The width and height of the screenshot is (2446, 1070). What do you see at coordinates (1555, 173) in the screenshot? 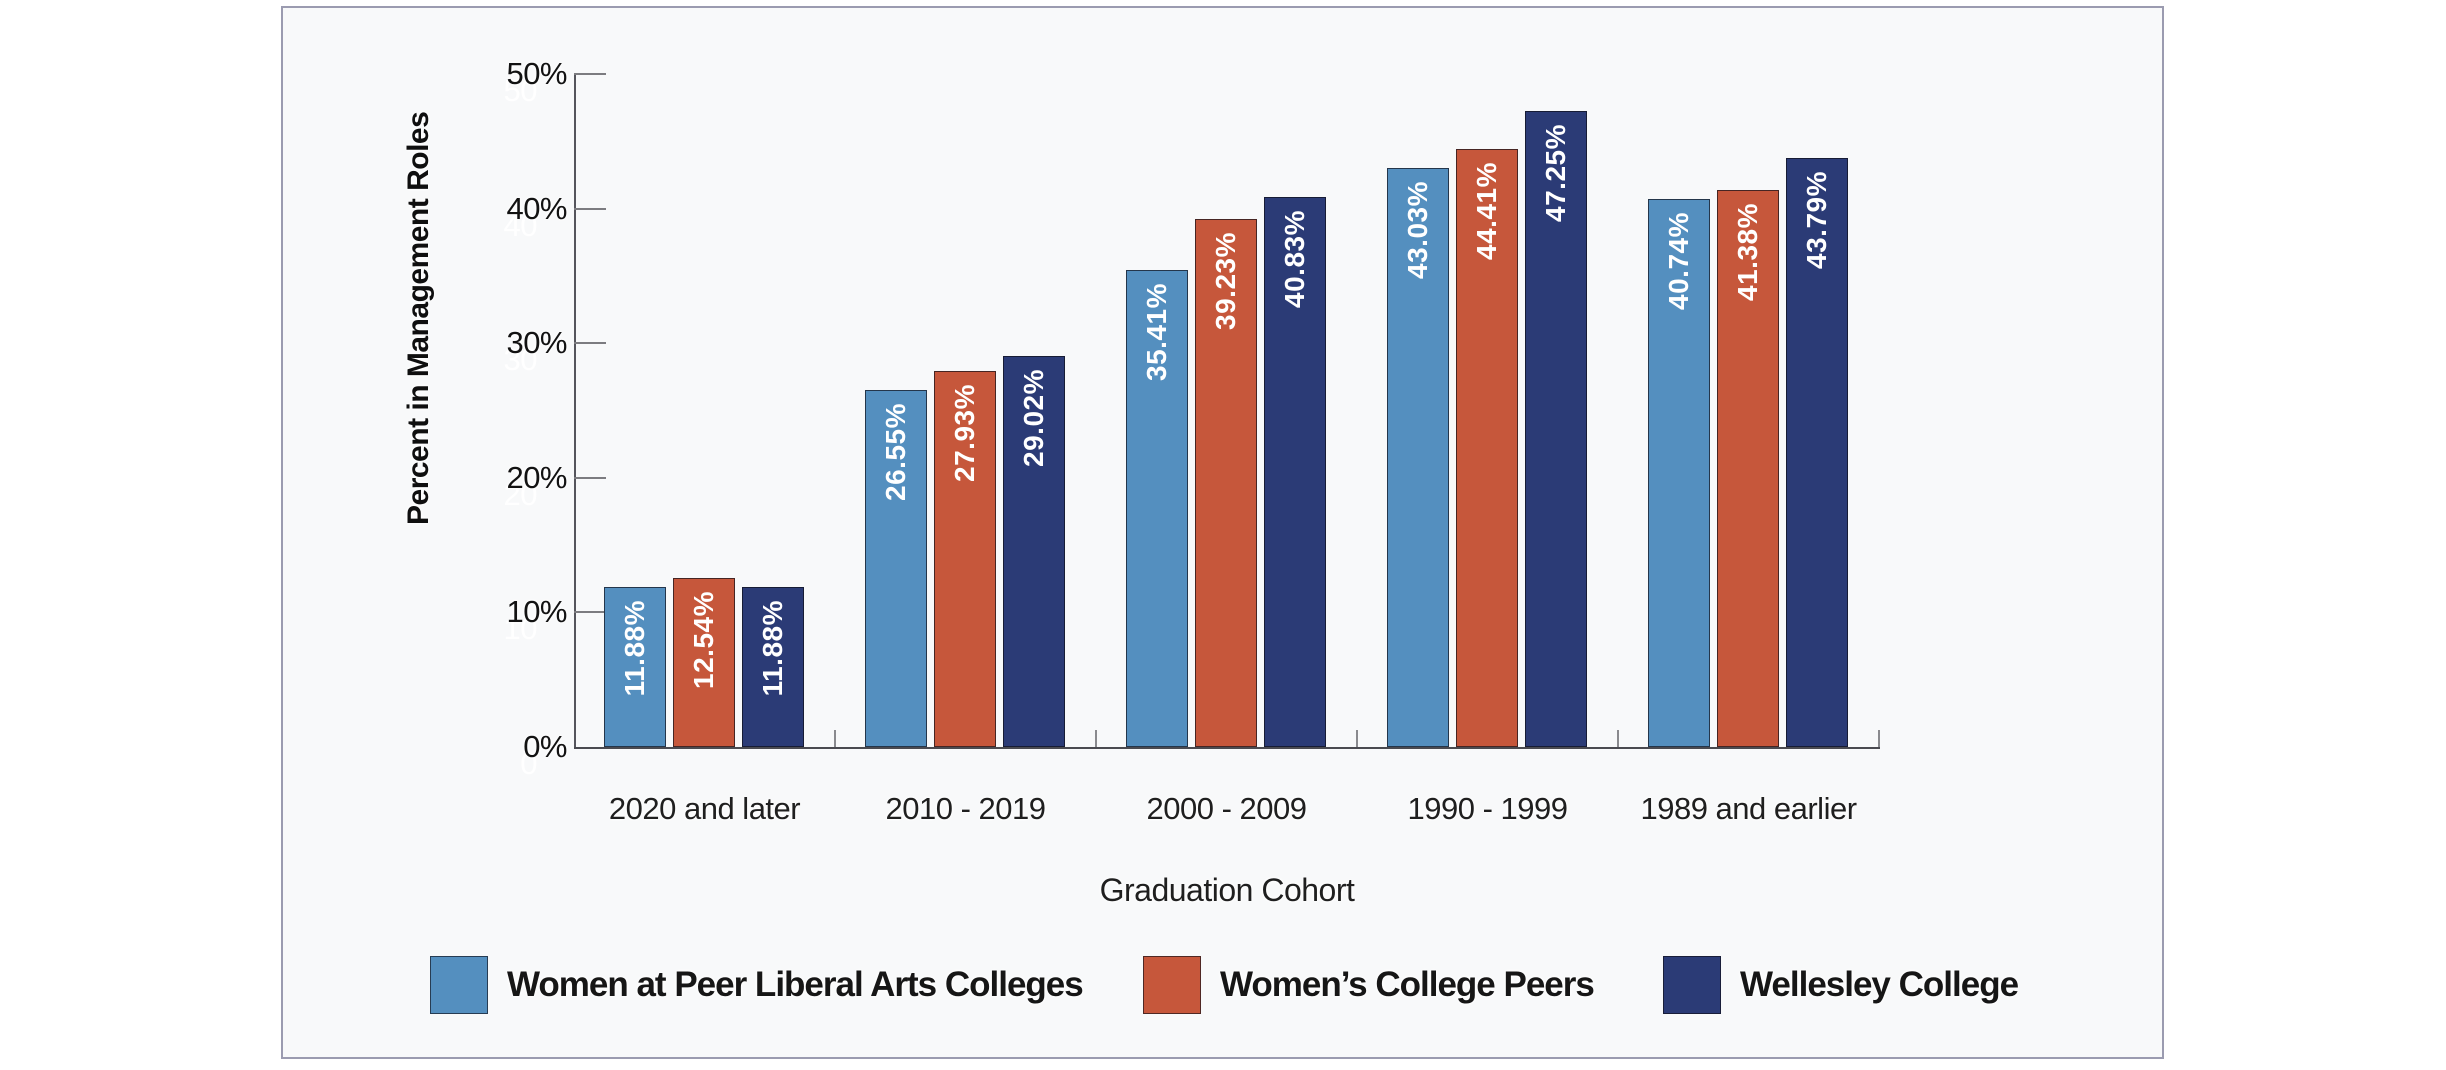
I see `bar-value-label: 47.25%` at bounding box center [1555, 173].